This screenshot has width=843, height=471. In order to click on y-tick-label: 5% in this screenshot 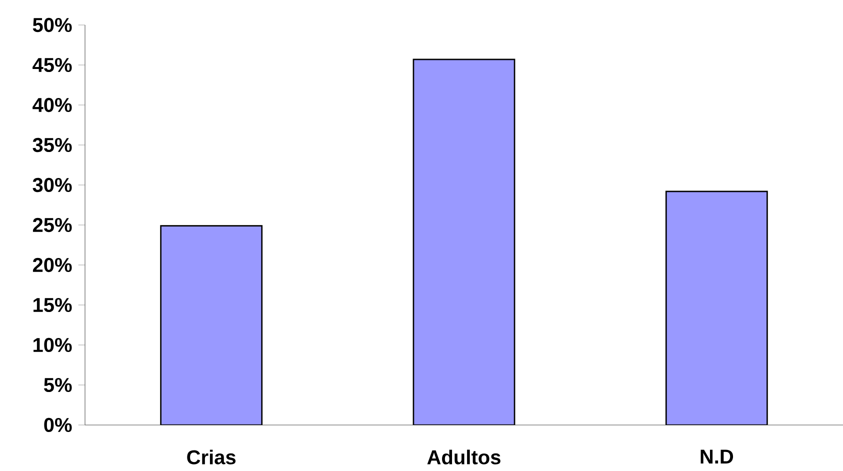, I will do `click(58, 385)`.